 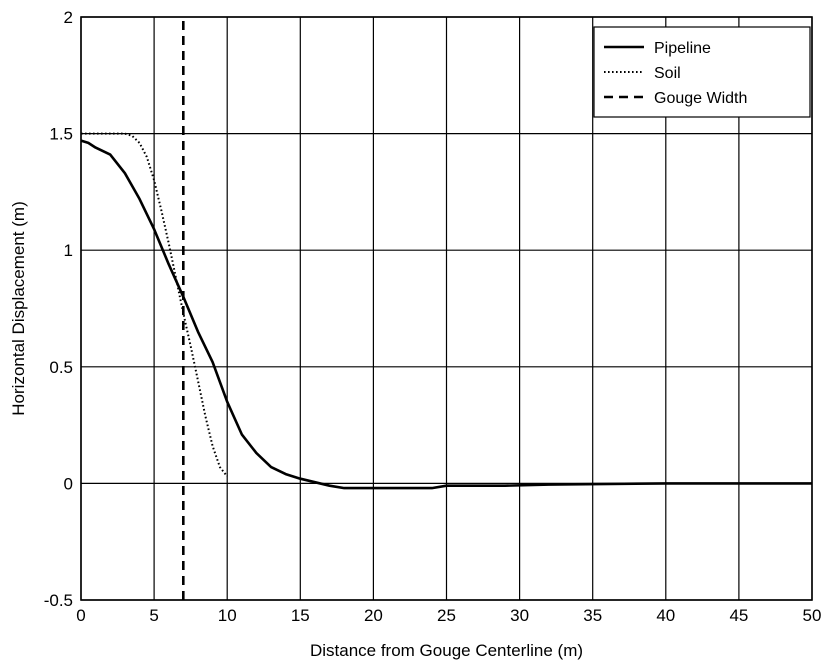 What do you see at coordinates (519, 615) in the screenshot?
I see `x-tick-label: 30` at bounding box center [519, 615].